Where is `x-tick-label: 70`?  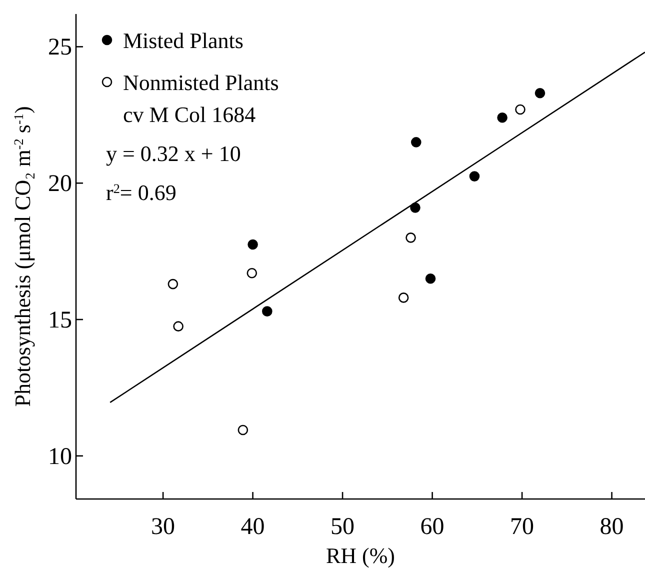 x-tick-label: 70 is located at coordinates (522, 527).